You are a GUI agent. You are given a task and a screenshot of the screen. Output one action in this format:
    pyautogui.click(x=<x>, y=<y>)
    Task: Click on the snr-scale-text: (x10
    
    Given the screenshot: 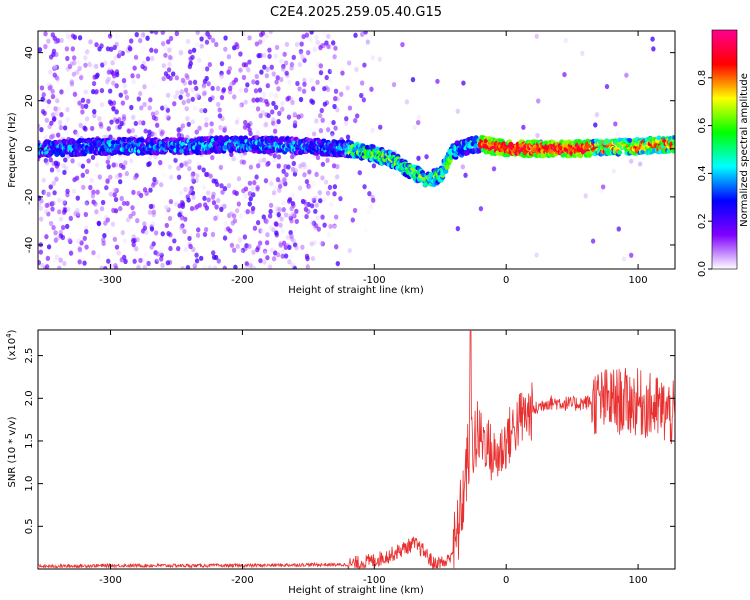 What is the action you would take?
    pyautogui.click(x=12, y=349)
    